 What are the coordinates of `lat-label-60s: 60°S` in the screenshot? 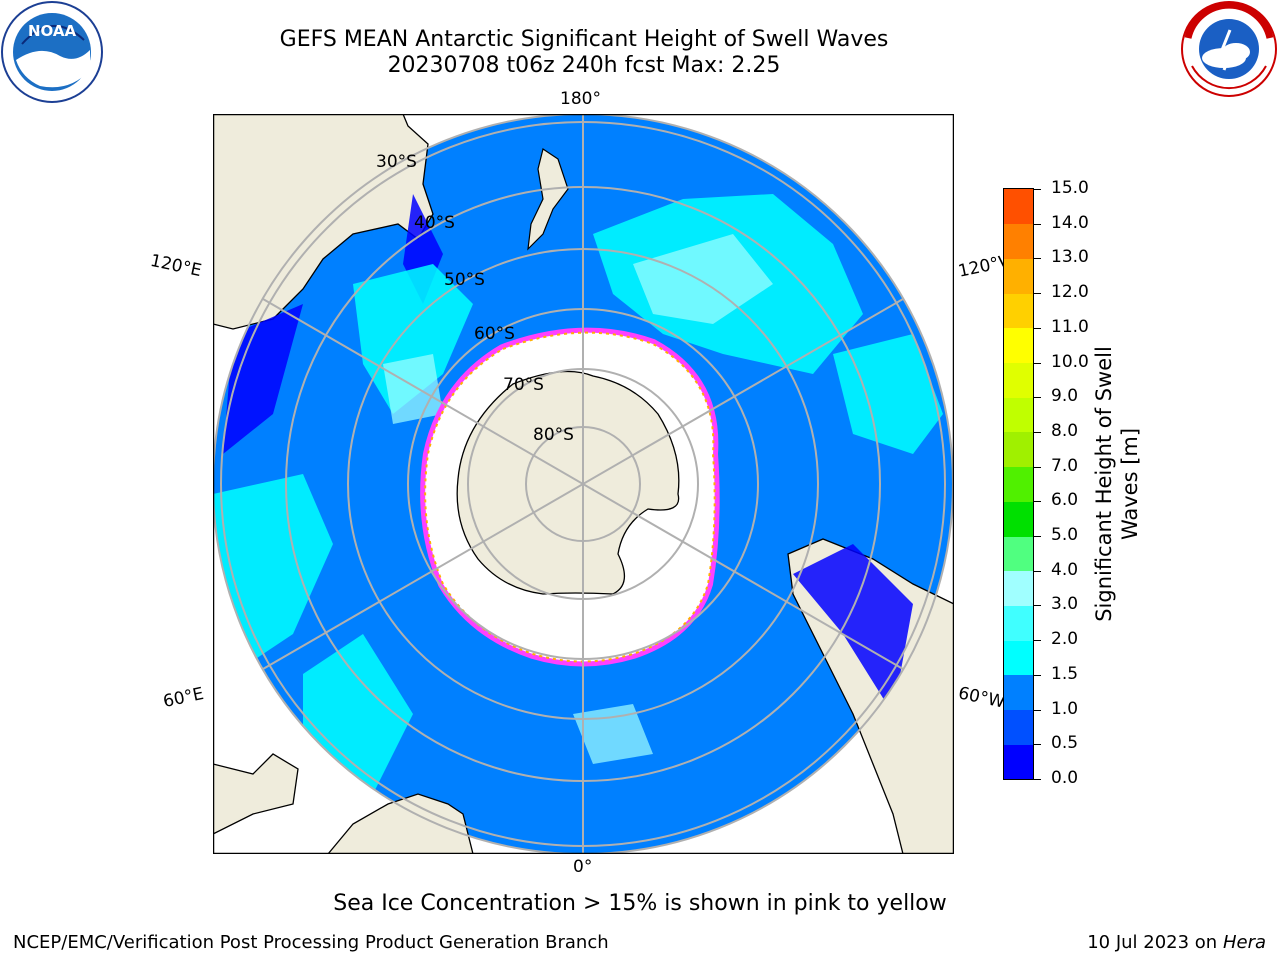 It's located at (494, 334).